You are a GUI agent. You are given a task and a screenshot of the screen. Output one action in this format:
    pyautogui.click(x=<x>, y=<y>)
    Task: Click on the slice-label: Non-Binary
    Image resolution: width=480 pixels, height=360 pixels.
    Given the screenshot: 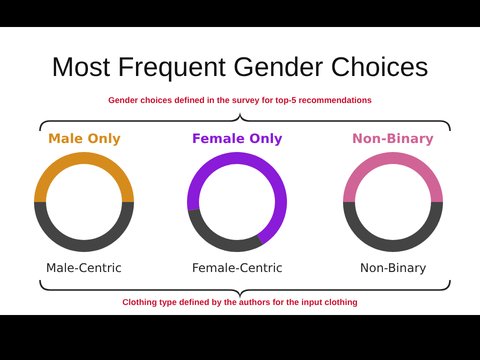 What is the action you would take?
    pyautogui.click(x=393, y=139)
    